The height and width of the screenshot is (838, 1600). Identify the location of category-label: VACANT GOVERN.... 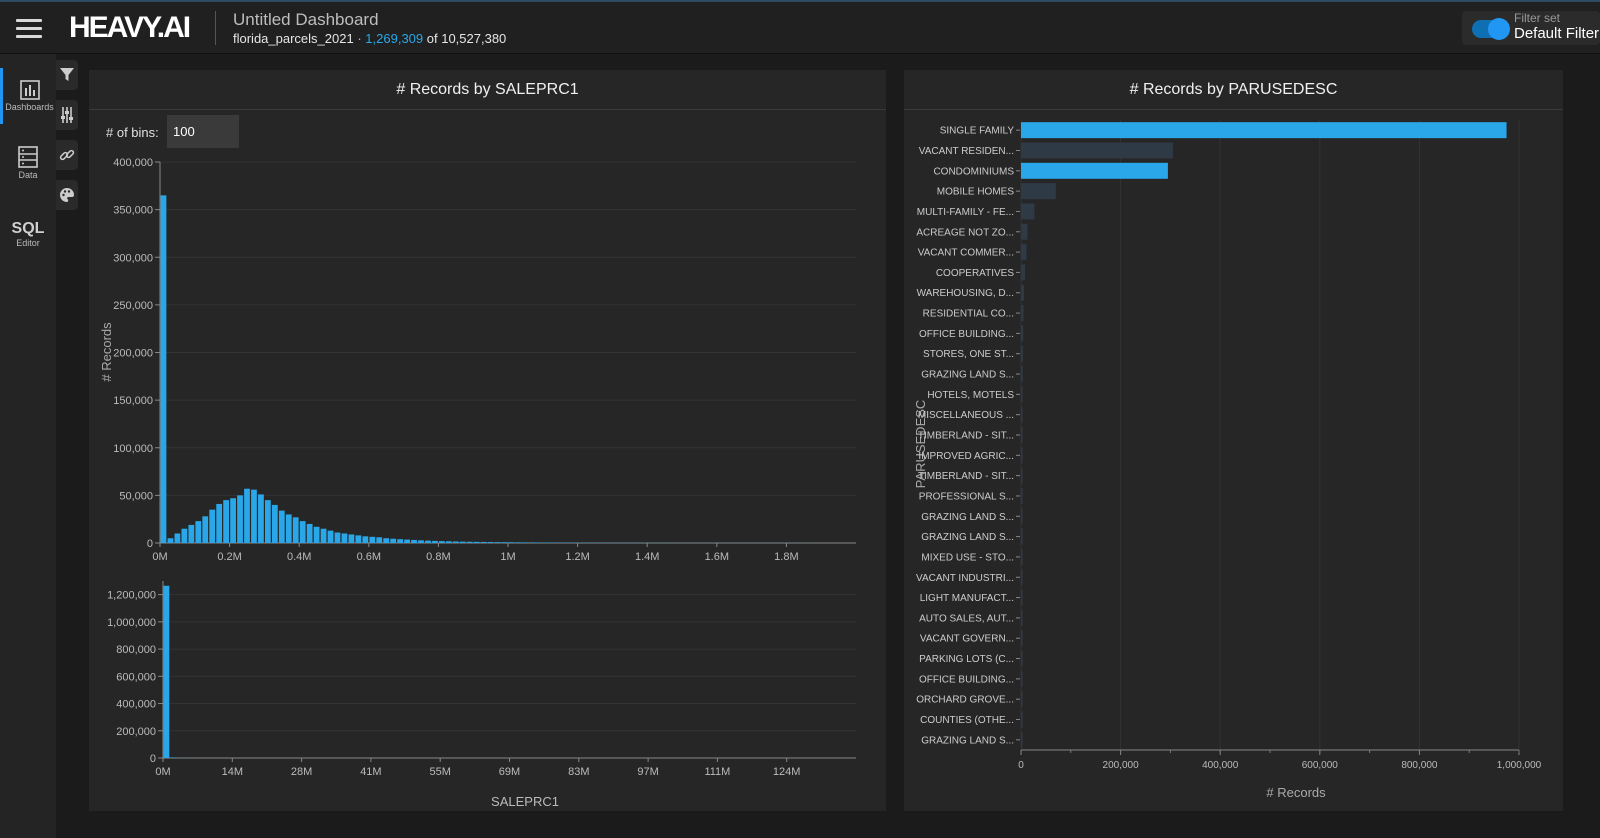
(967, 639).